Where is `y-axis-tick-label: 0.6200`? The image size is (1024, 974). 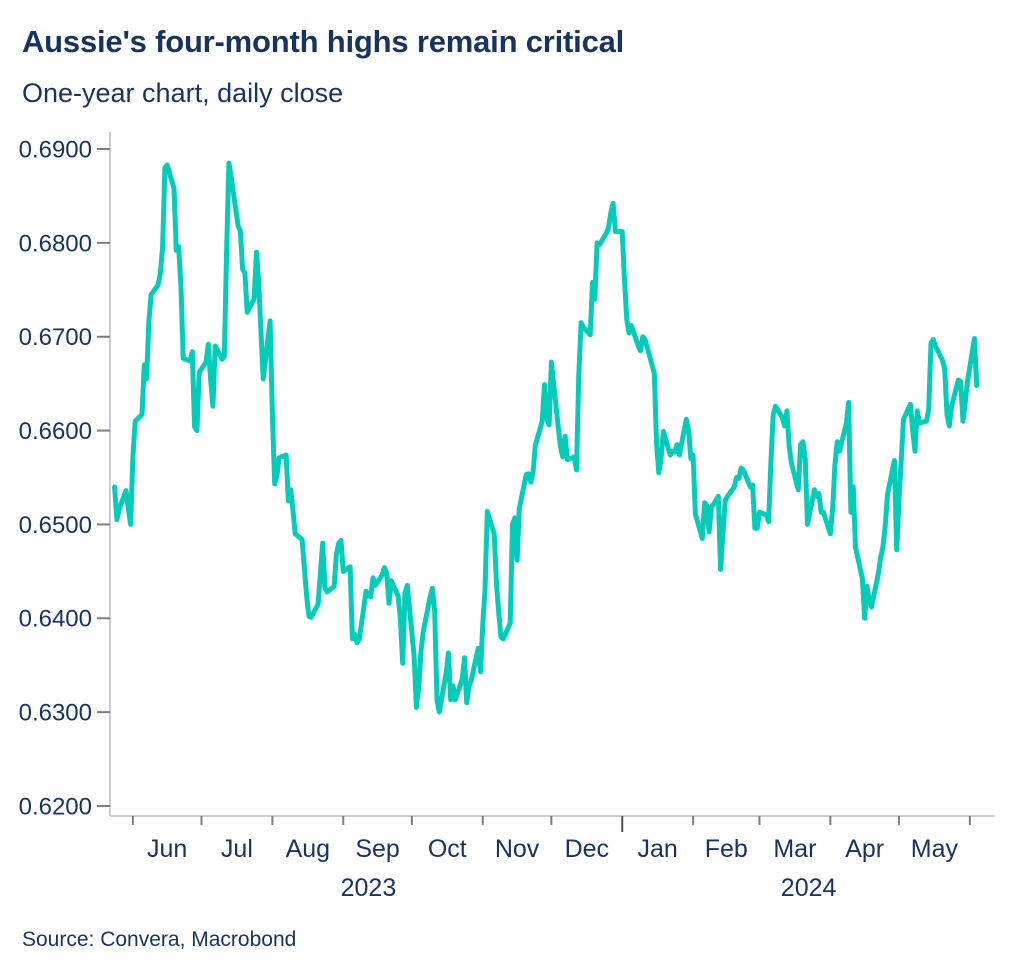 y-axis-tick-label: 0.6200 is located at coordinates (55, 806).